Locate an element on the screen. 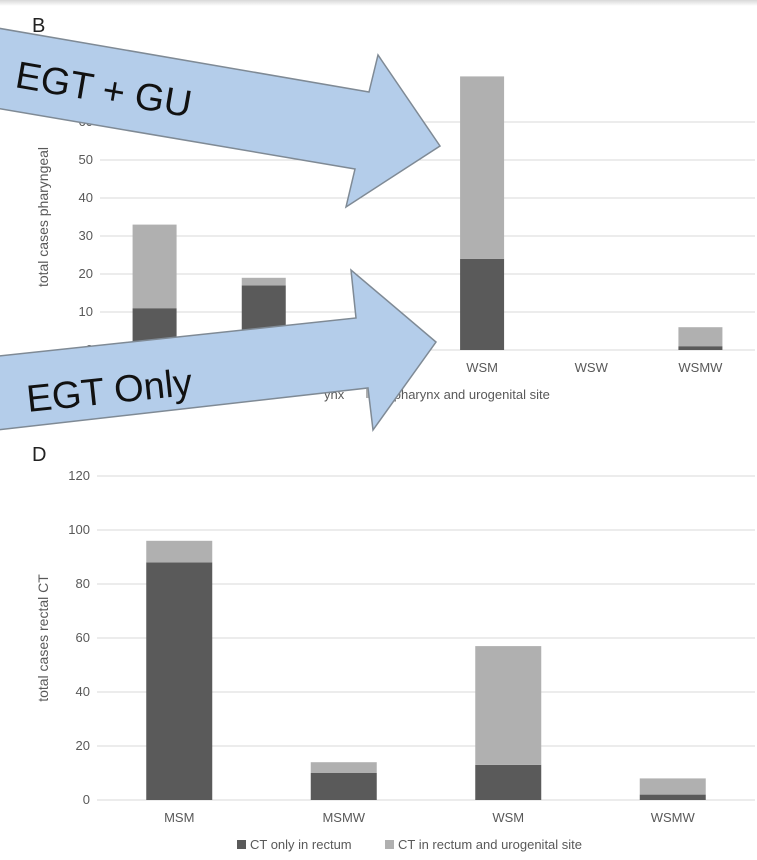 This screenshot has width=757, height=860. legend-label-dark: CT only in rectum is located at coordinates (301, 844).